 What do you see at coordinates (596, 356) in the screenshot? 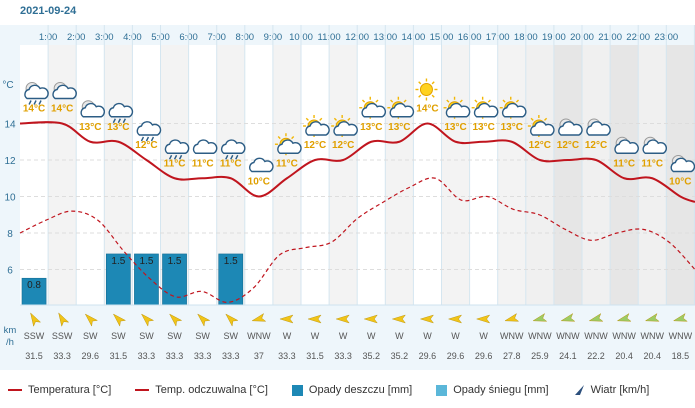
I see `wind-speed-label: 22.2` at bounding box center [596, 356].